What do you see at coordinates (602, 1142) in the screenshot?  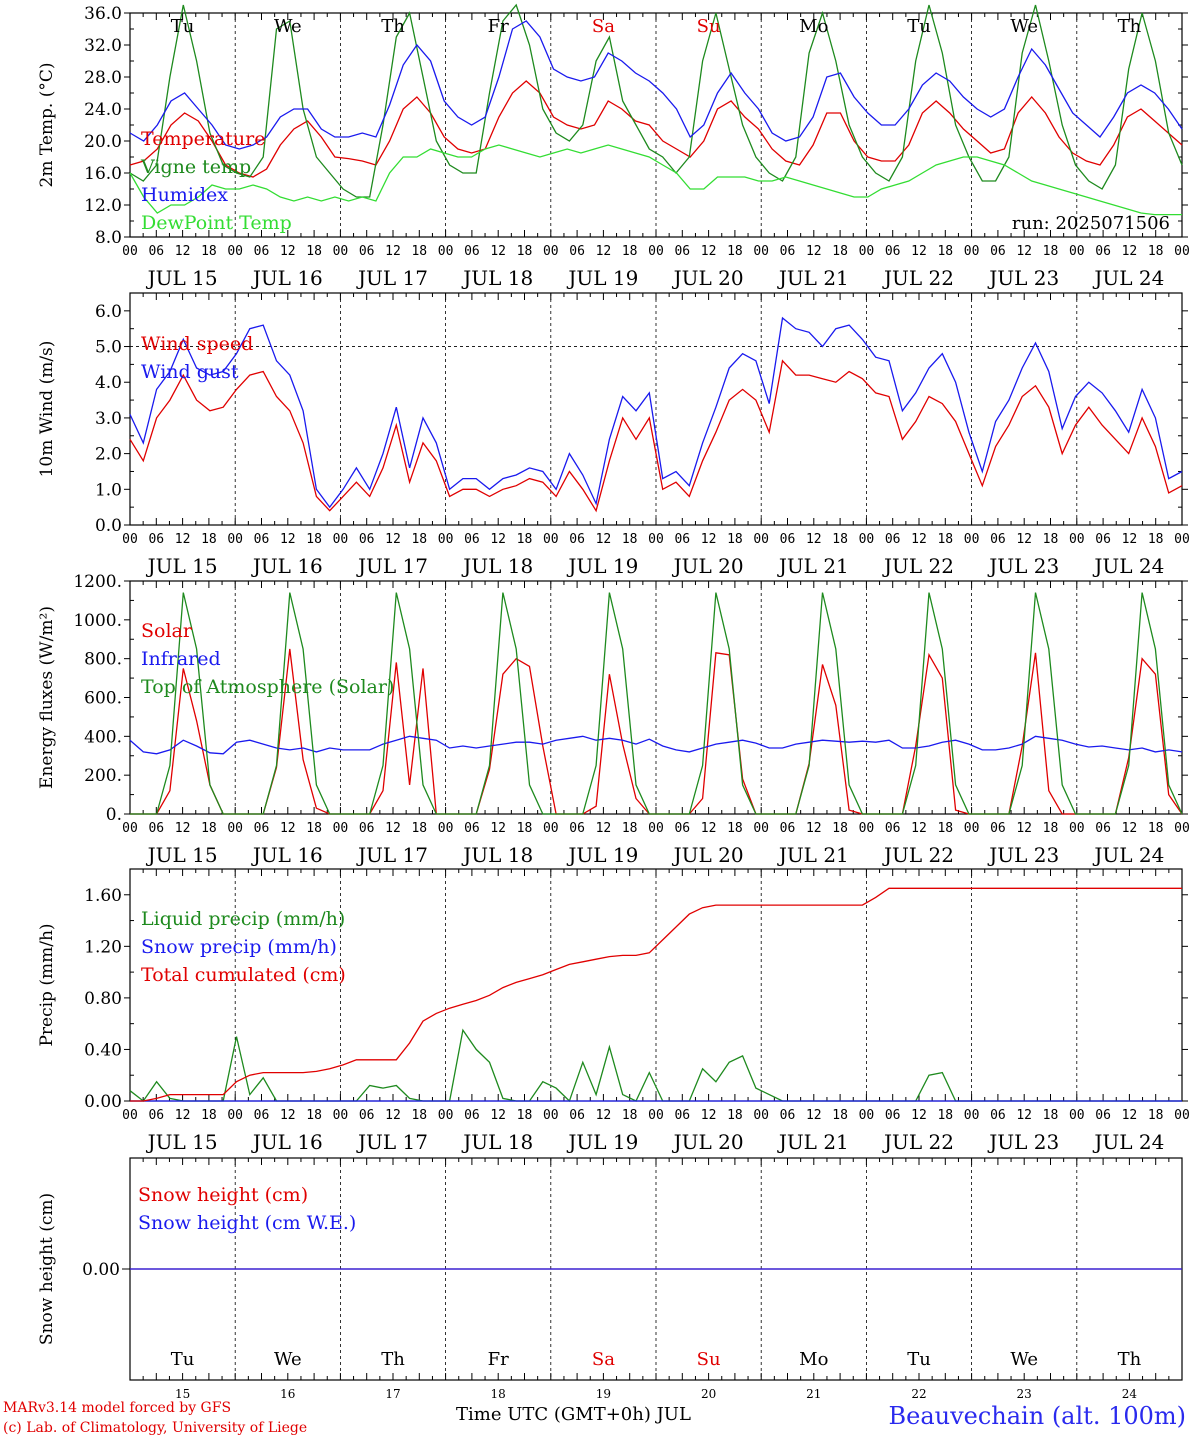 I see `date-label: JUL 19` at bounding box center [602, 1142].